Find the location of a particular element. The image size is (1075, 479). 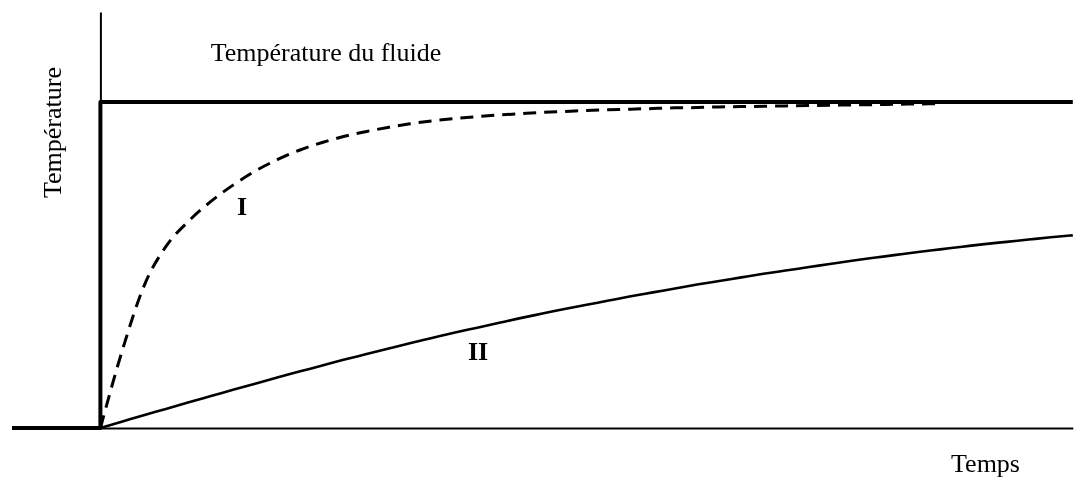

x-axis-title: Temps is located at coordinates (985, 463).